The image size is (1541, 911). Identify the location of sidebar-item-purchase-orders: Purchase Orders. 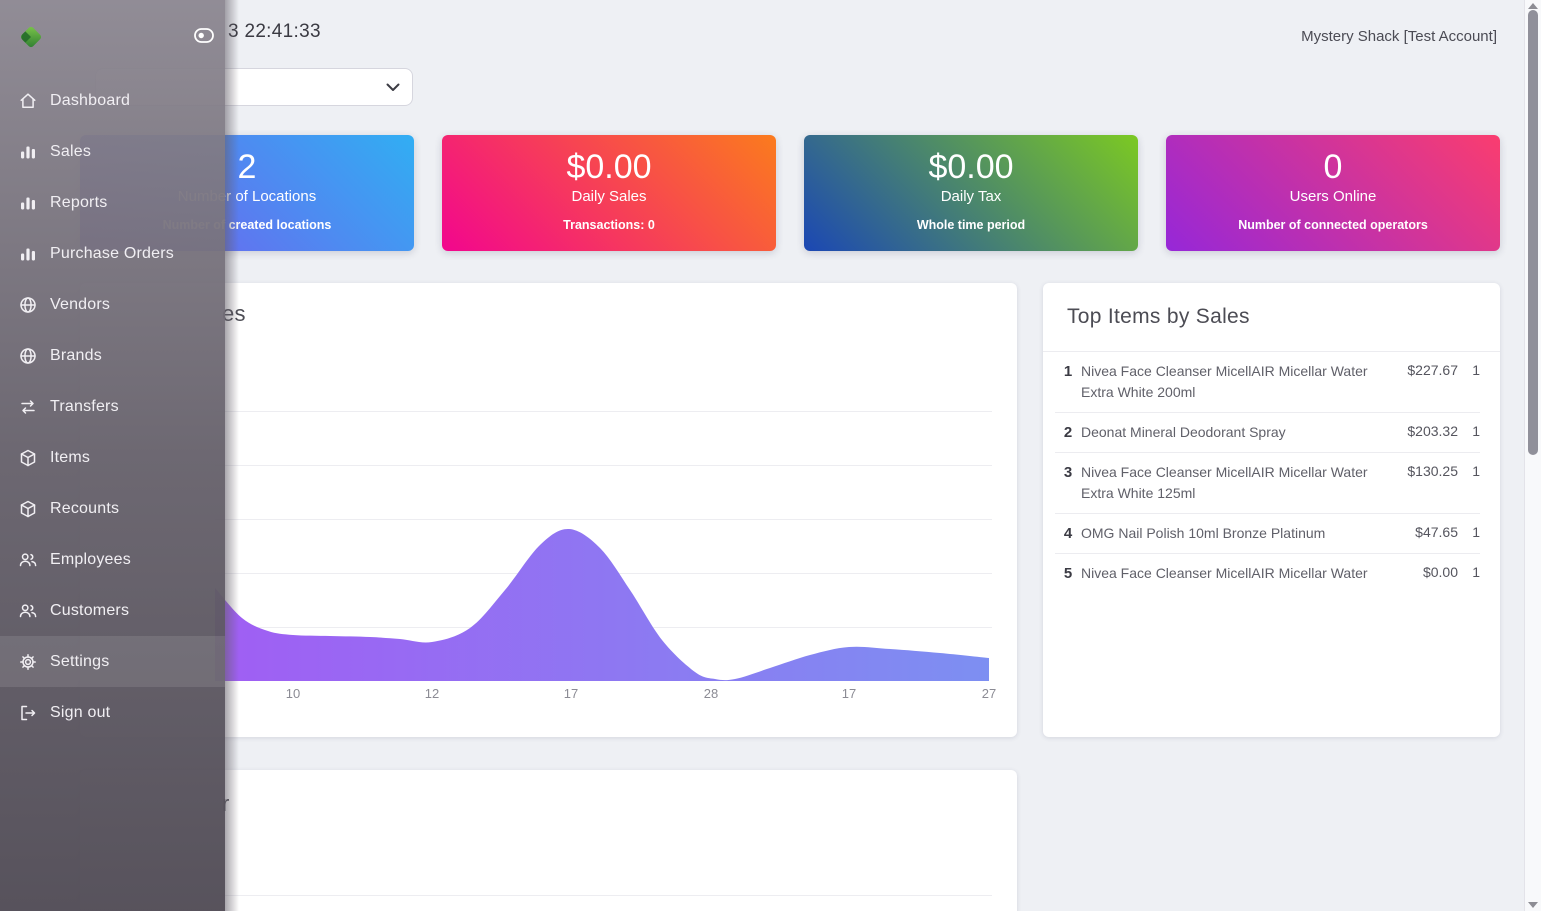
(112, 253).